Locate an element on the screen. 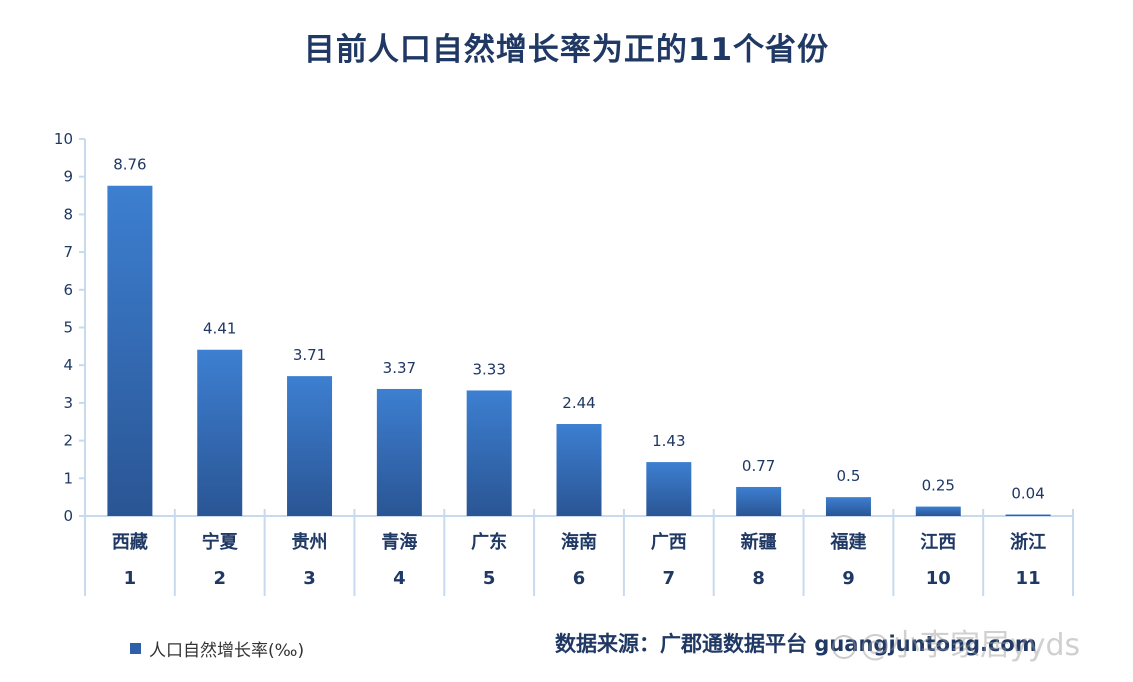 The image size is (1133, 682). bar-广西 is located at coordinates (669, 489).